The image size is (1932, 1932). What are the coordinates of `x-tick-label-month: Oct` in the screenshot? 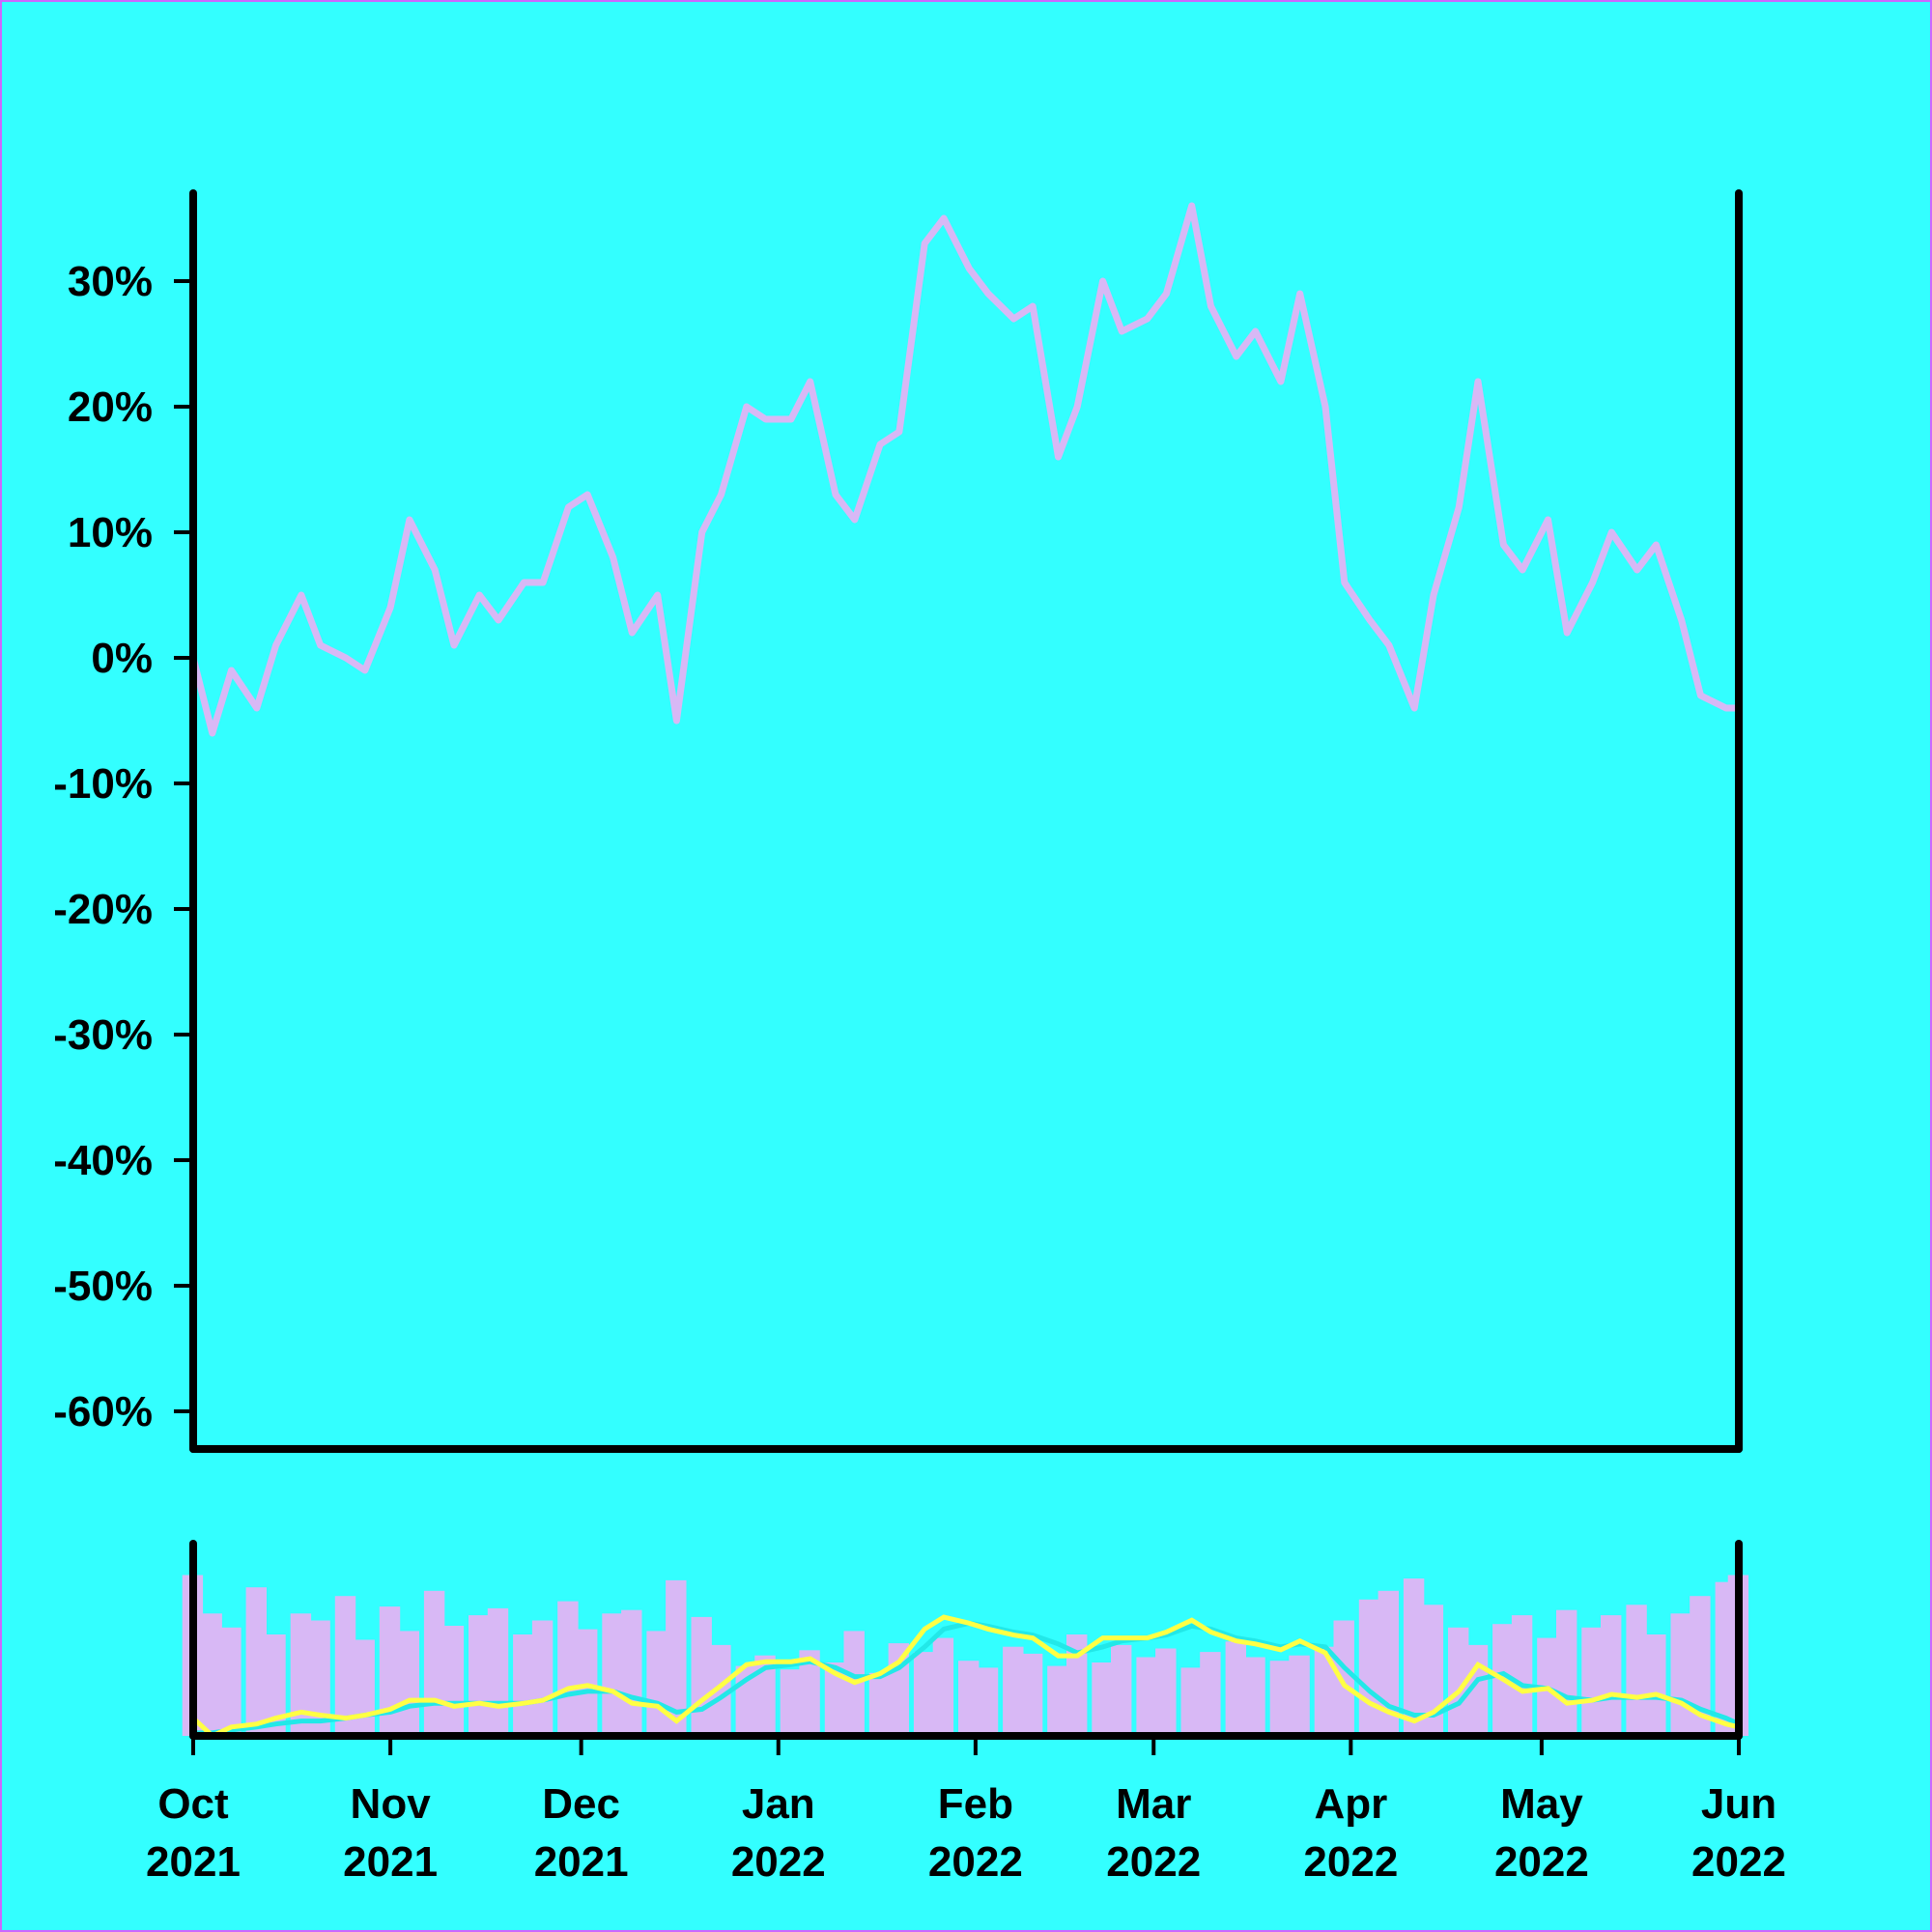 It's located at (193, 1804).